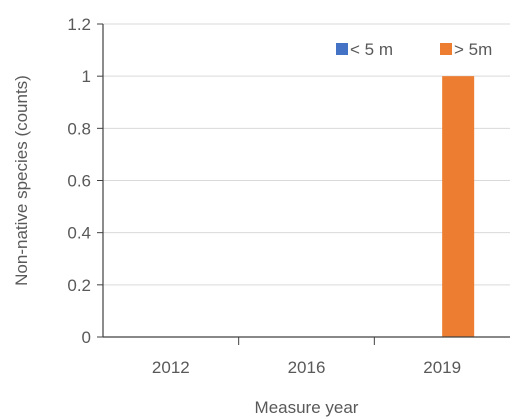 The image size is (514, 420). I want to click on x-axis-title: Measure year, so click(307, 407).